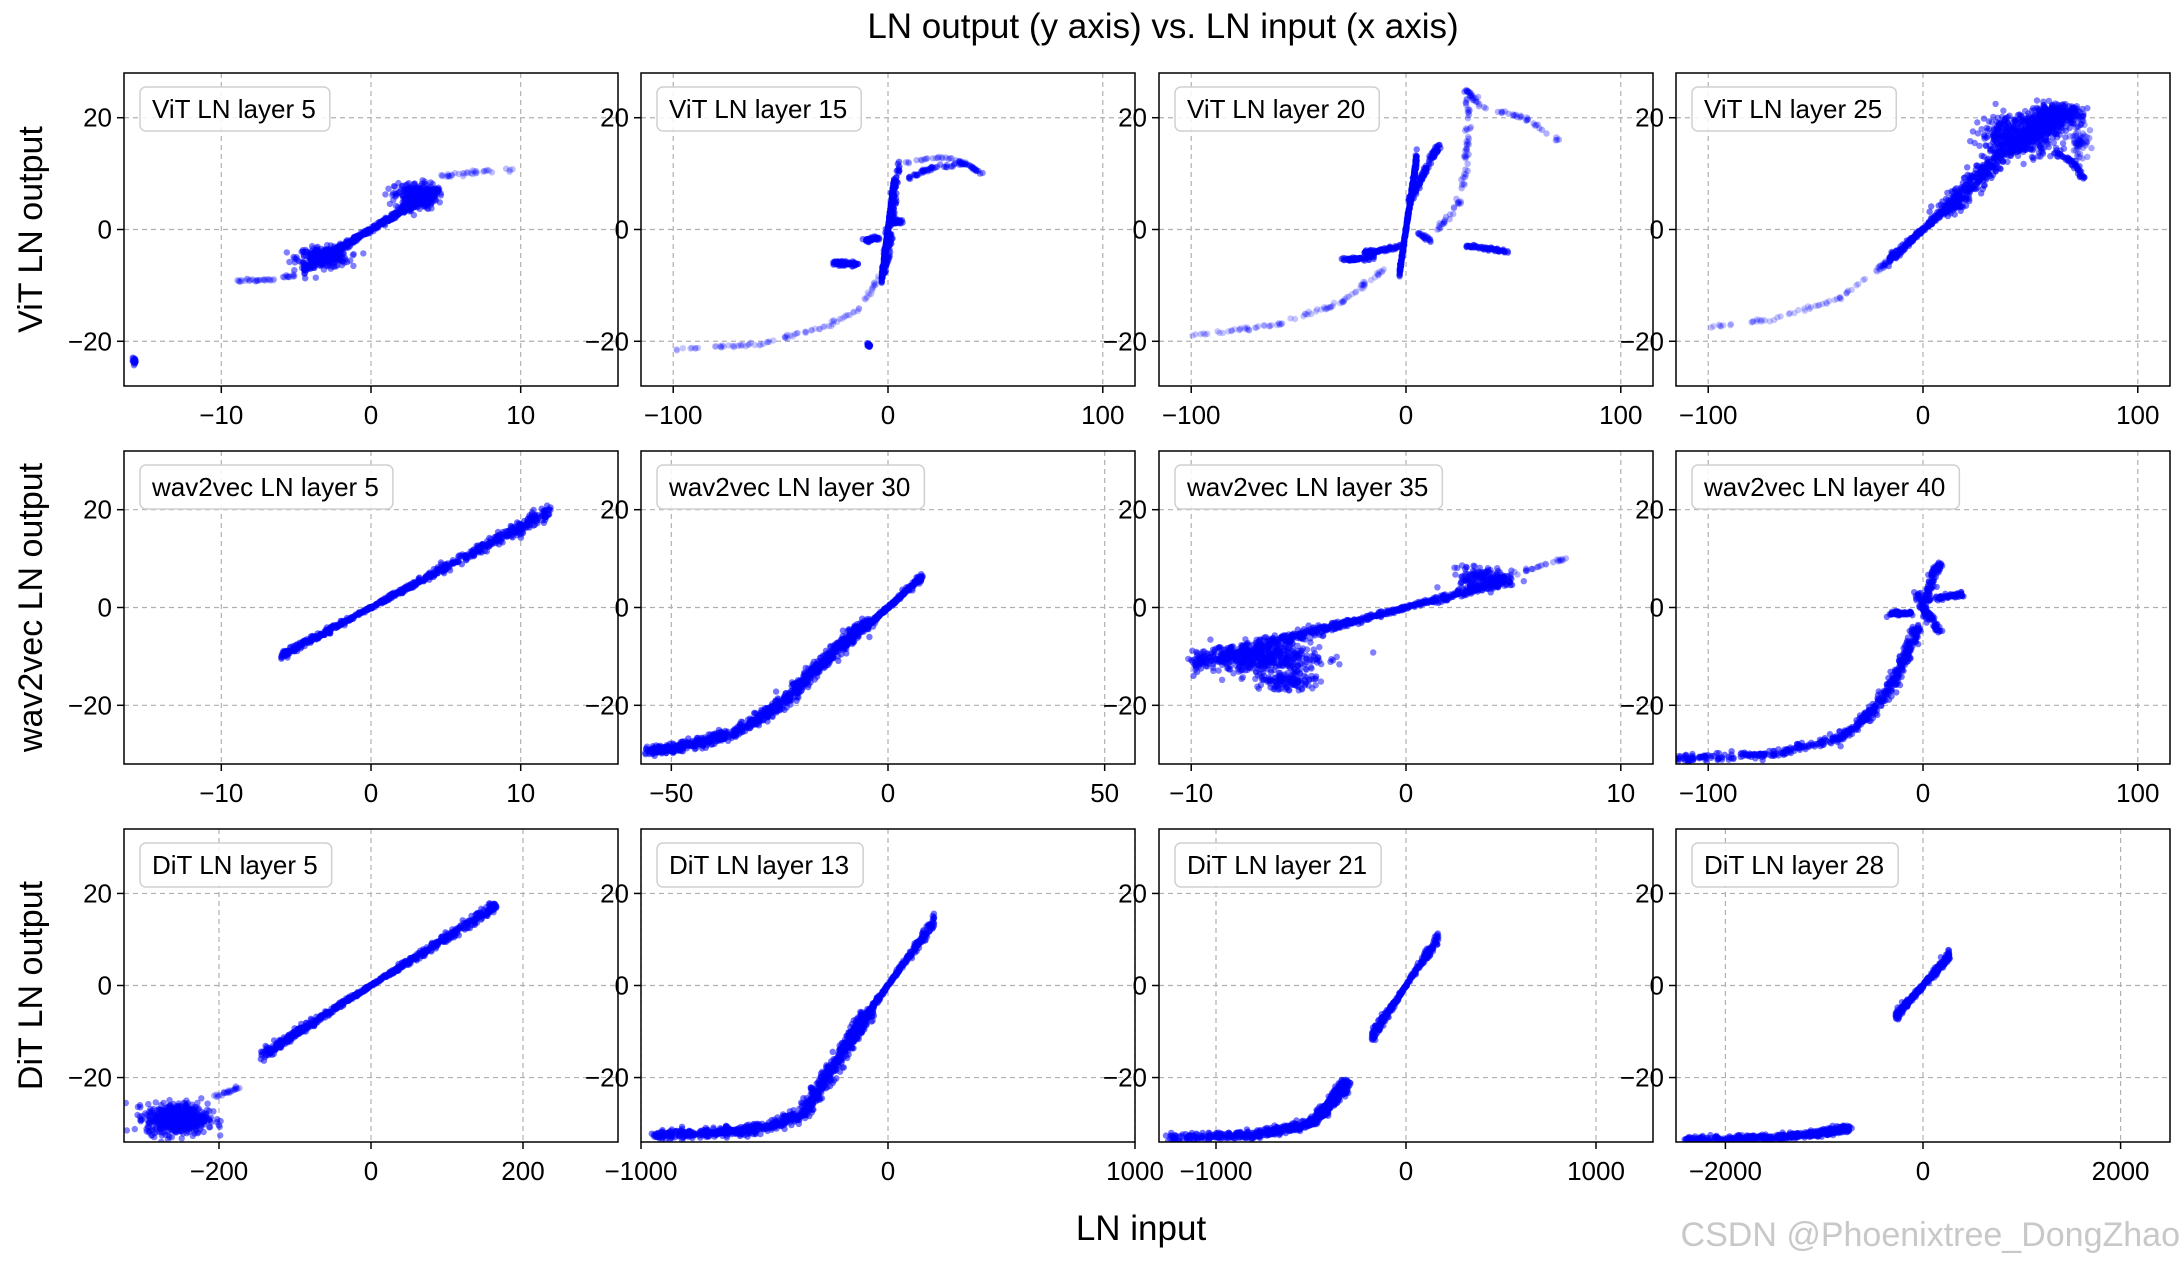 The height and width of the screenshot is (1276, 2184). I want to click on figure-title: LN output (y axis) vs. LN input (x axis), so click(1162, 26).